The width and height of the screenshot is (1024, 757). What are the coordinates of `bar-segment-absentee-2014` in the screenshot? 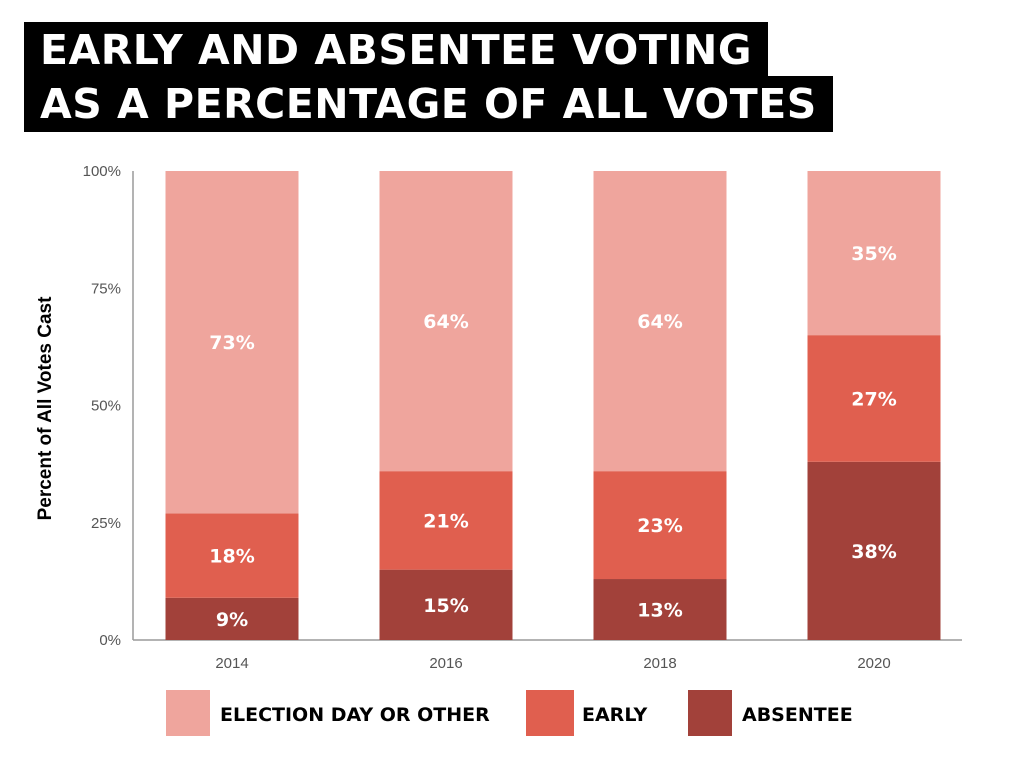 It's located at (232, 618).